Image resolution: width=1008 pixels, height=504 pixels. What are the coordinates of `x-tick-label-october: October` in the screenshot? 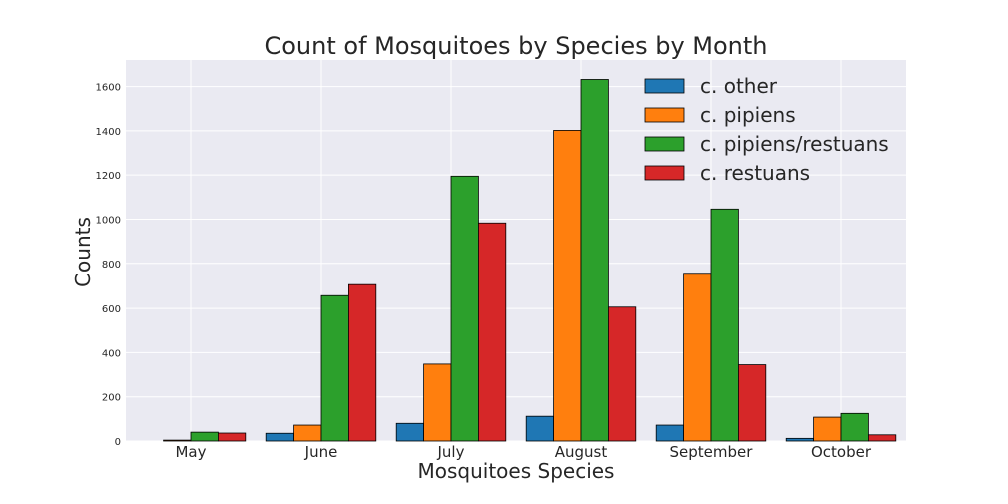 It's located at (841, 452).